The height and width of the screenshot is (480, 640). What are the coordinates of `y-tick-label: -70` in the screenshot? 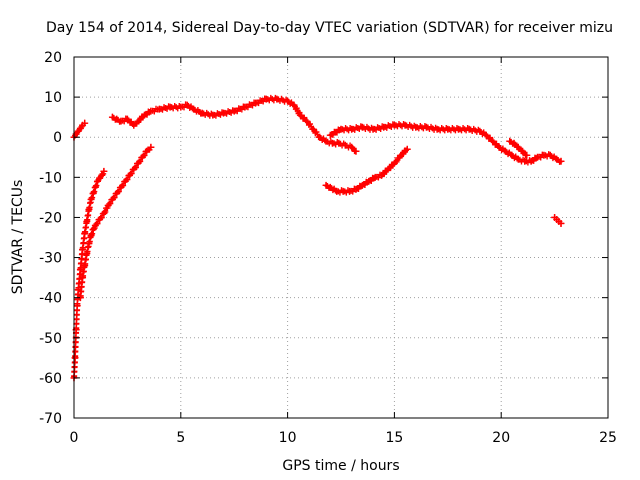 It's located at (50, 419).